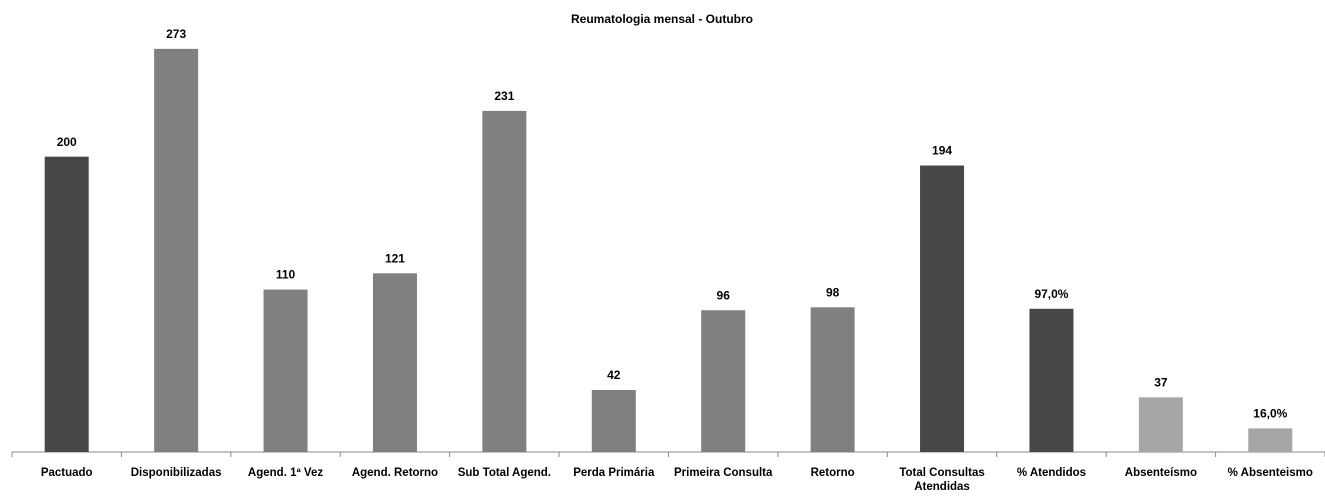  What do you see at coordinates (67, 142) in the screenshot?
I see `data-label: 200` at bounding box center [67, 142].